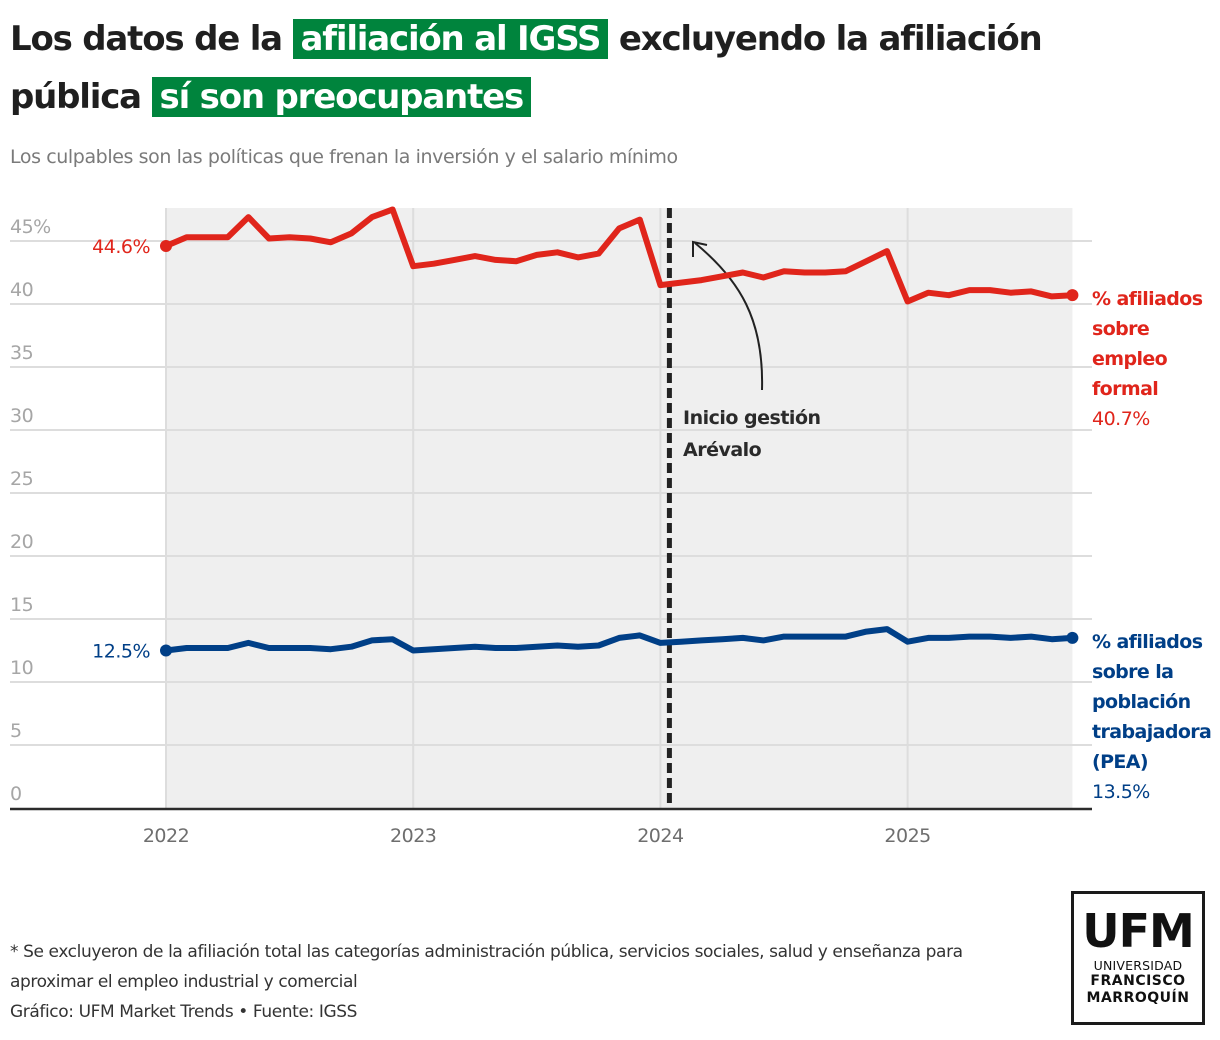 The height and width of the screenshot is (1040, 1220). I want to click on logo-acronym: UFM, so click(1138, 931).